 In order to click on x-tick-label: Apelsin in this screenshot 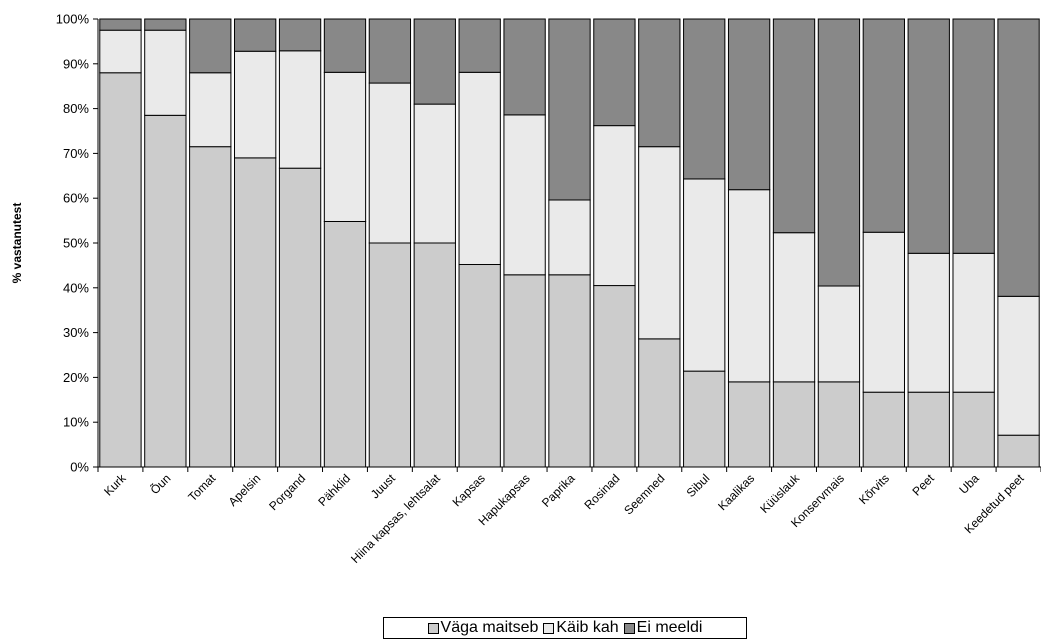, I will do `click(245, 490)`.